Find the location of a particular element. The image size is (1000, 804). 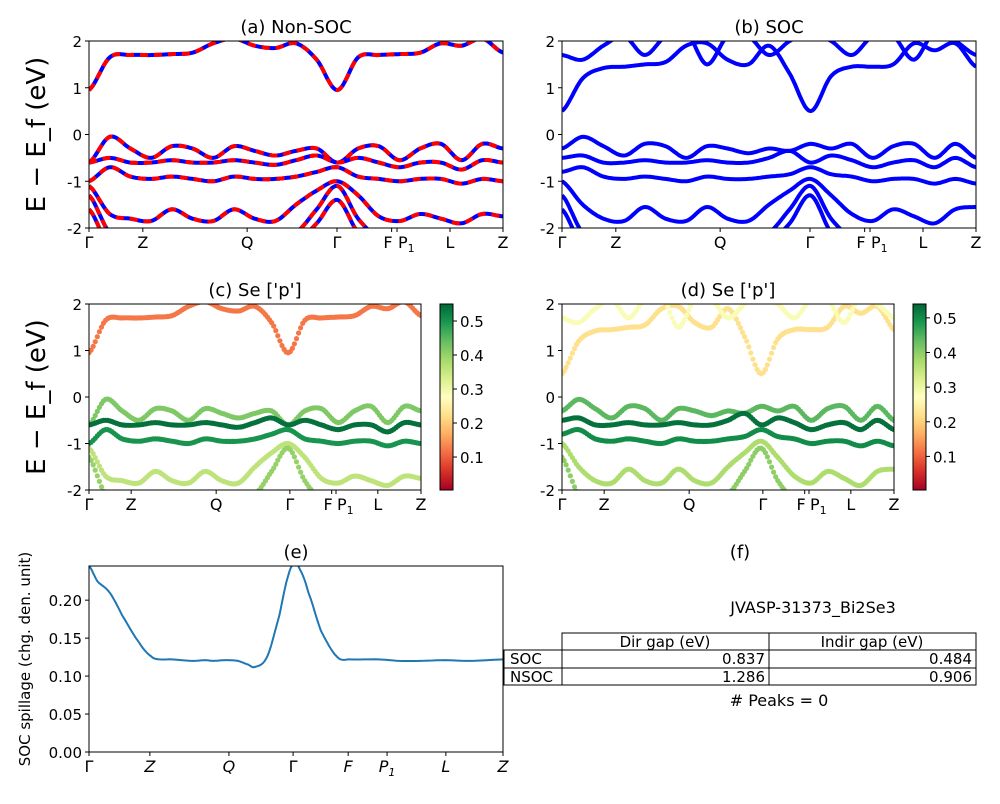

panel-title: (e) is located at coordinates (295, 552).